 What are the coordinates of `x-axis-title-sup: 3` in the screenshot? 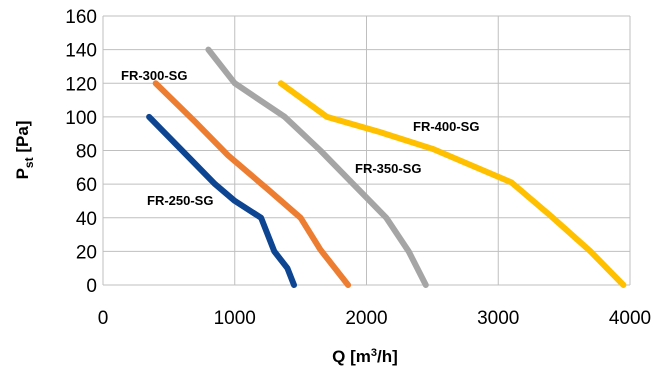 It's located at (374, 353).